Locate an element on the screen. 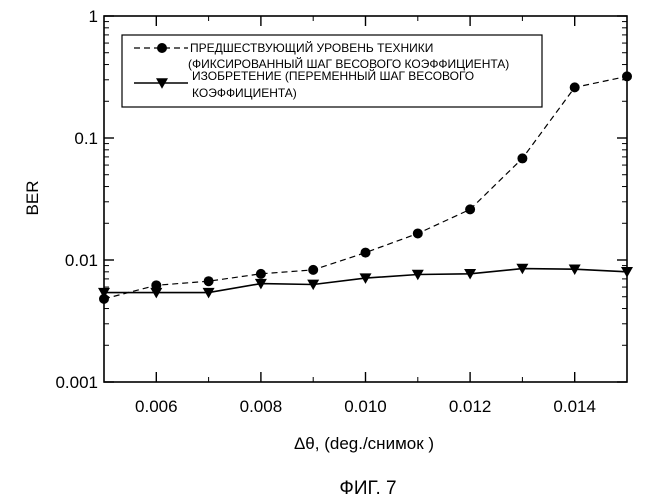 The width and height of the screenshot is (660, 500). legend-entry-2-label: ИЗОБРЕТЕНИЕ (ПЕРЕМЕННЫЙ ШАГ ВЕСОВОГО is located at coordinates (333, 75).